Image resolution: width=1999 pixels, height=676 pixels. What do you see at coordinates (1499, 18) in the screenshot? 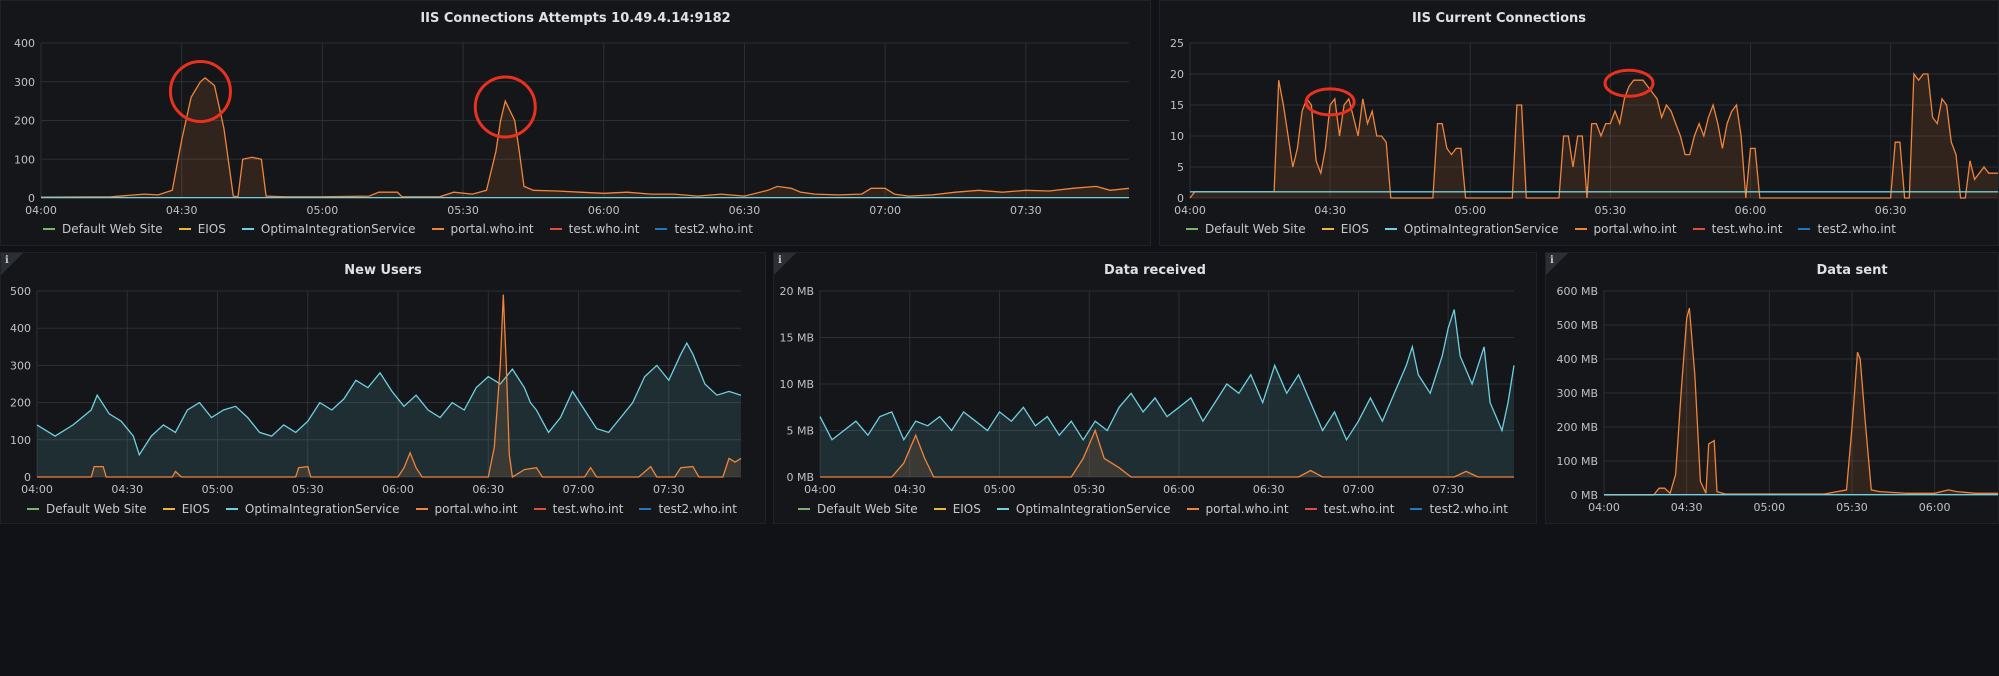
I see `panel-title: IIS Current Connections` at bounding box center [1499, 18].